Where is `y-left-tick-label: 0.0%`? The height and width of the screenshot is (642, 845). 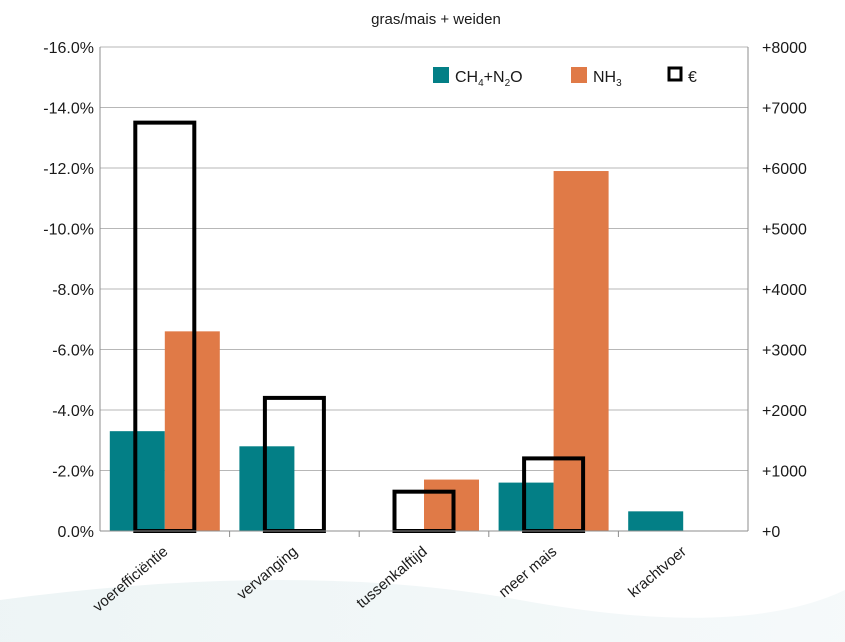
y-left-tick-label: 0.0% is located at coordinates (76, 532).